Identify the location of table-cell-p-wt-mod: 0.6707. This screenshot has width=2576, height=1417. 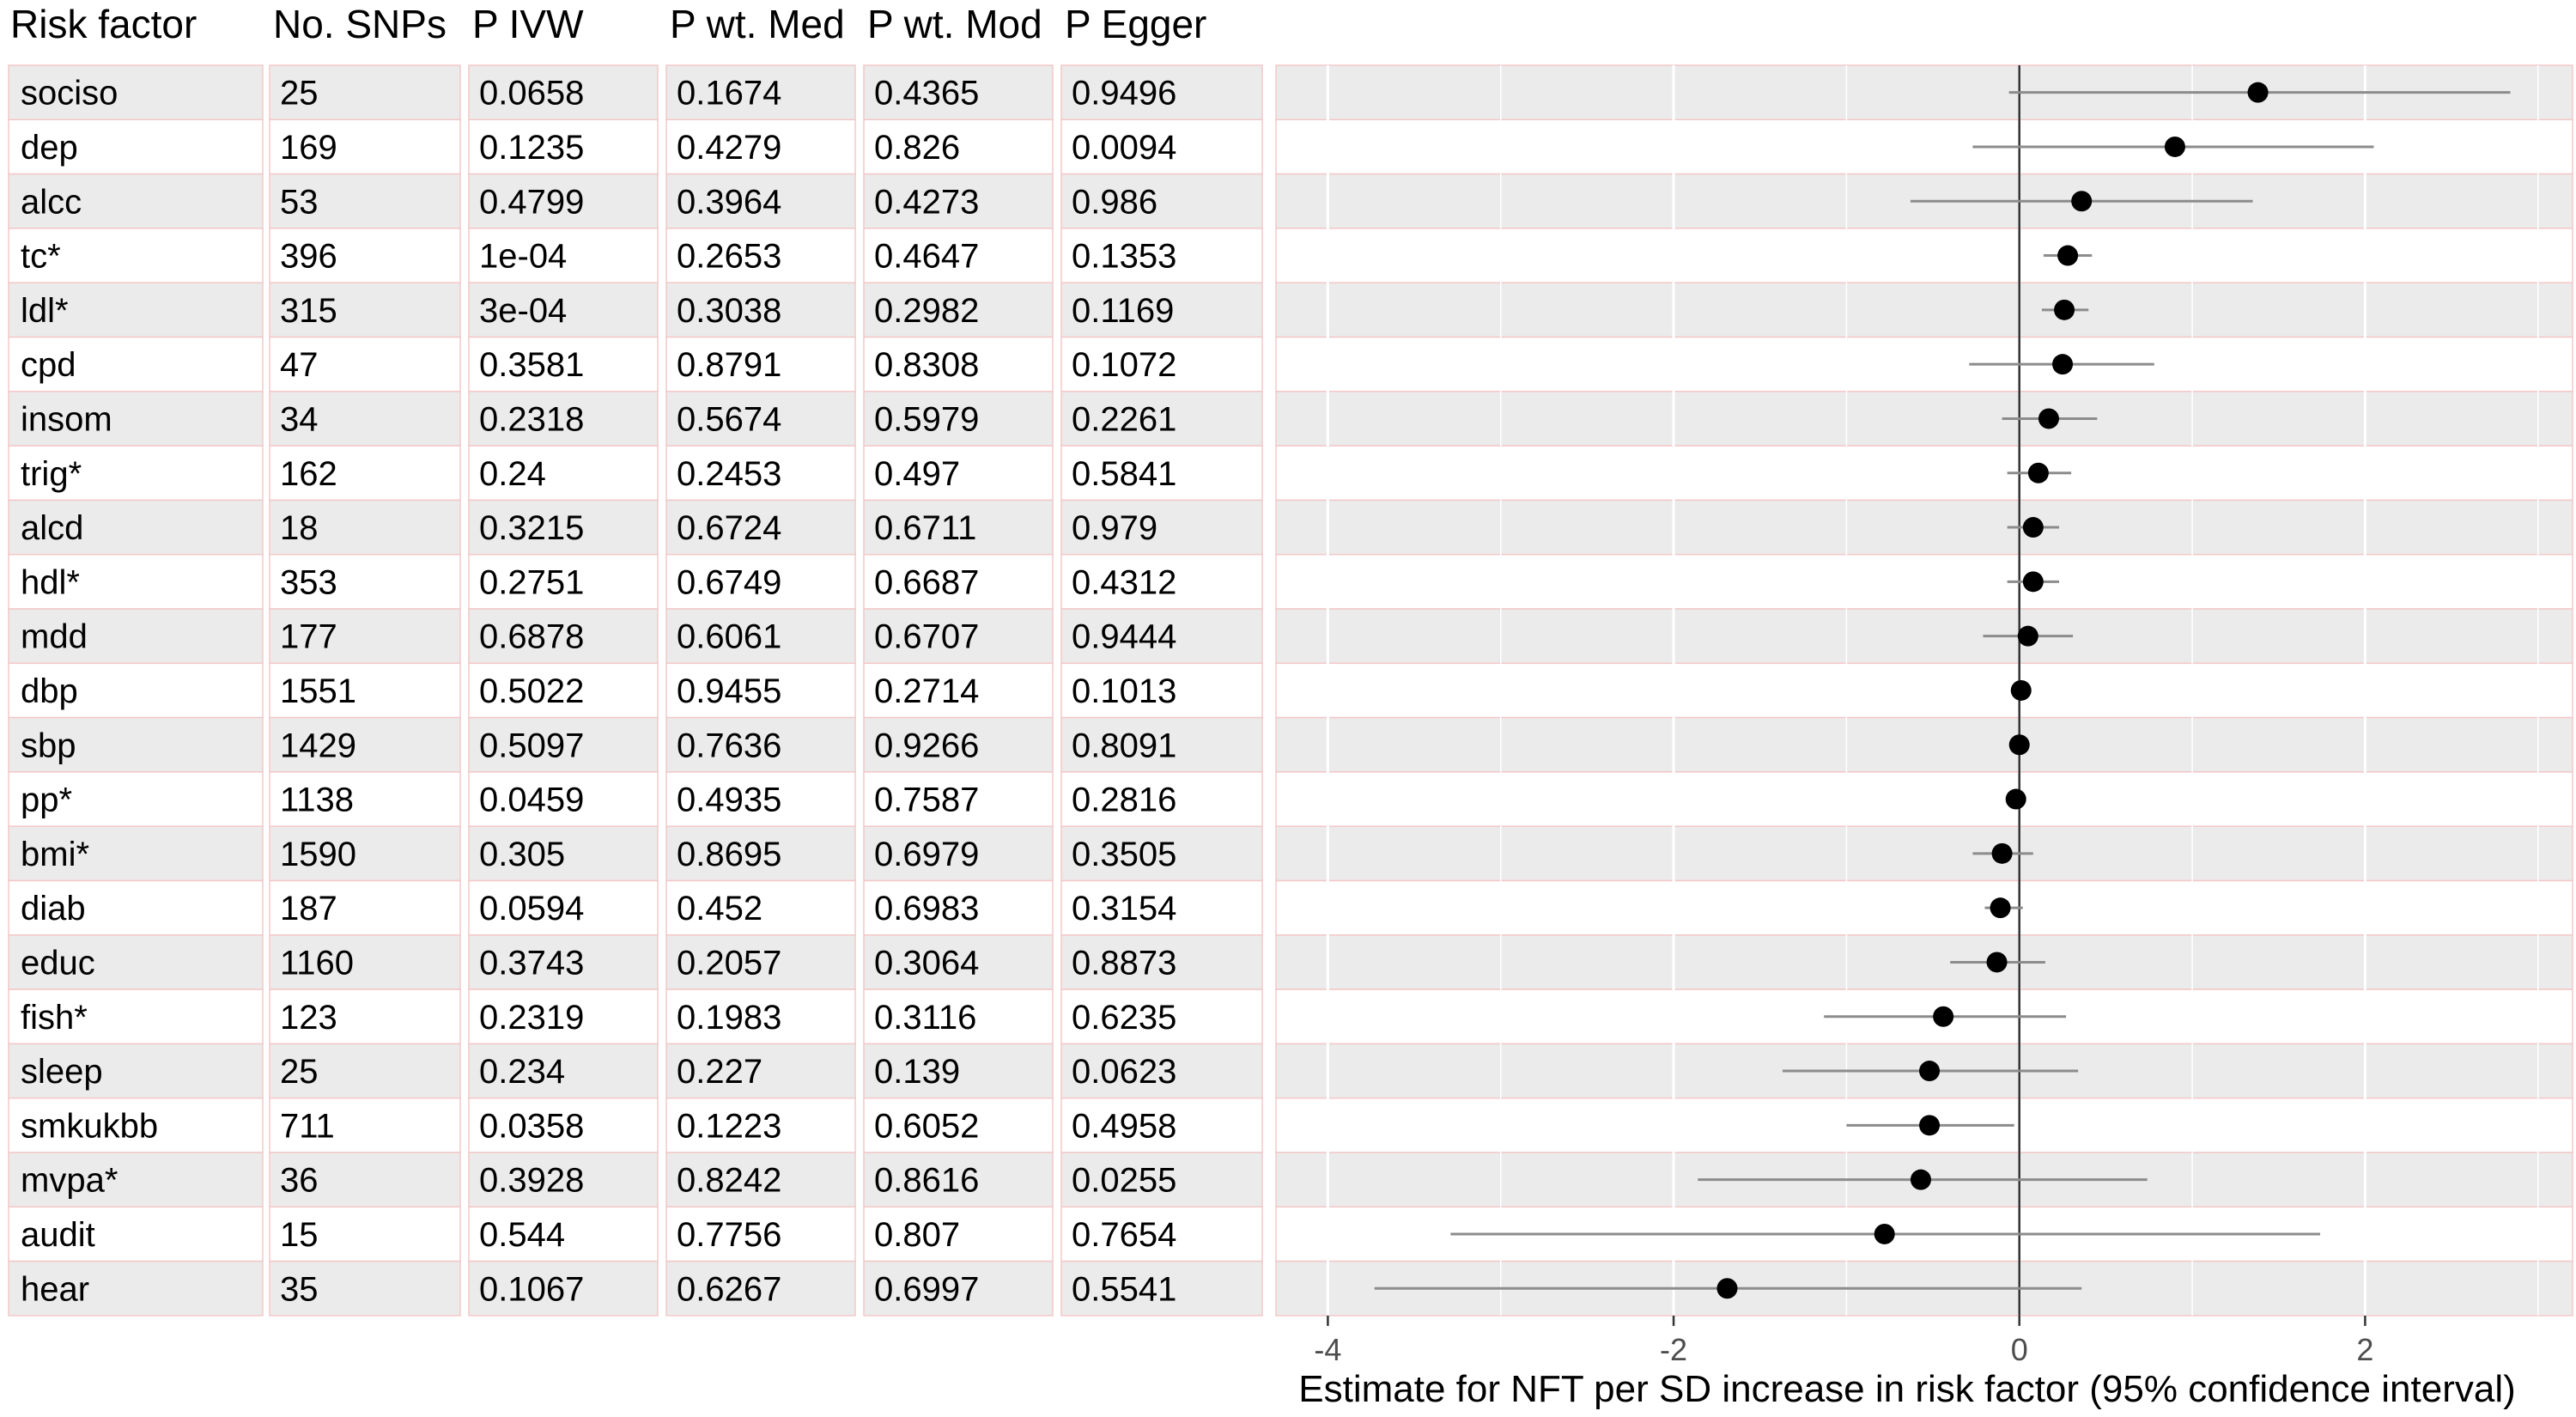
(926, 637).